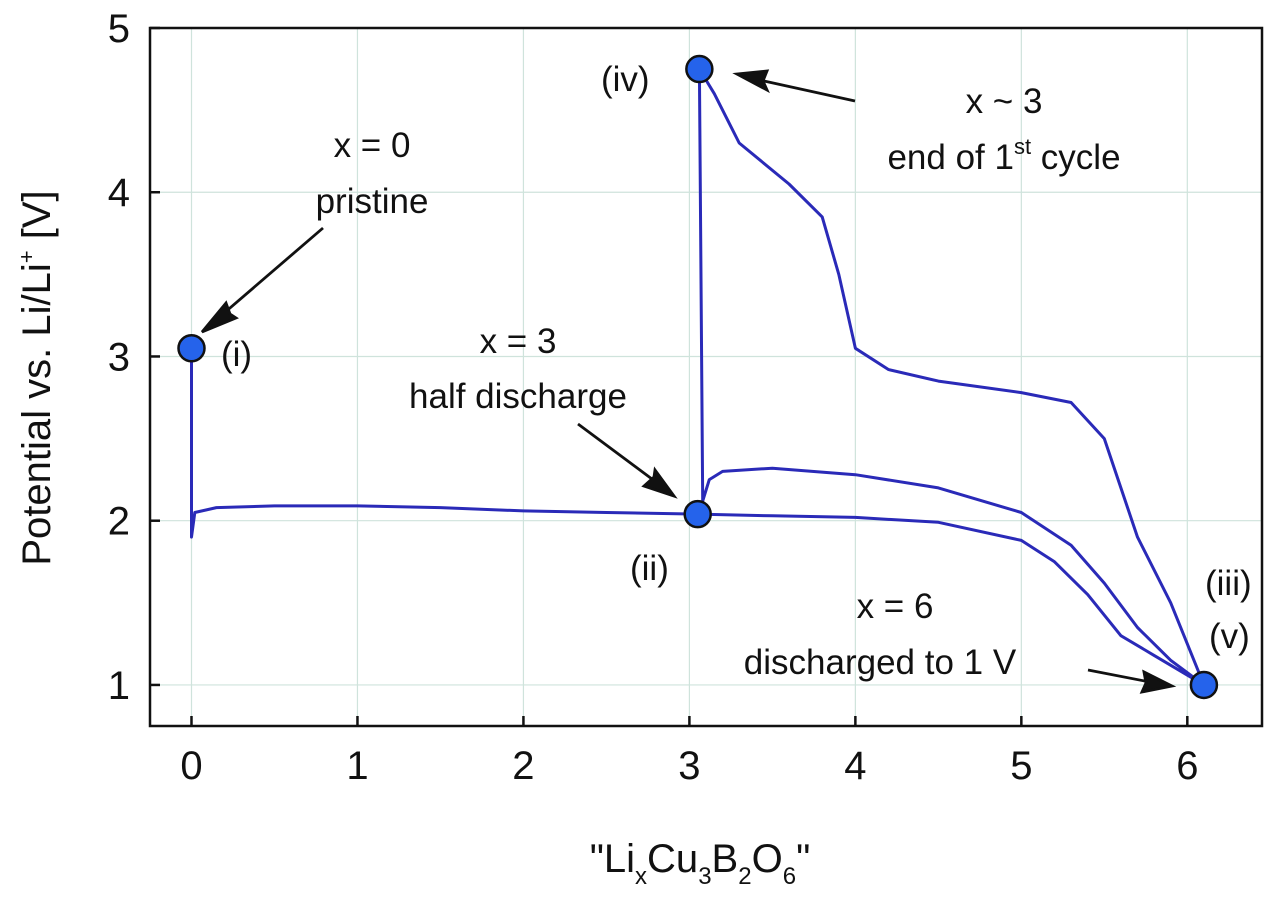 The height and width of the screenshot is (903, 1280). I want to click on arrow-end, so click(805, 90).